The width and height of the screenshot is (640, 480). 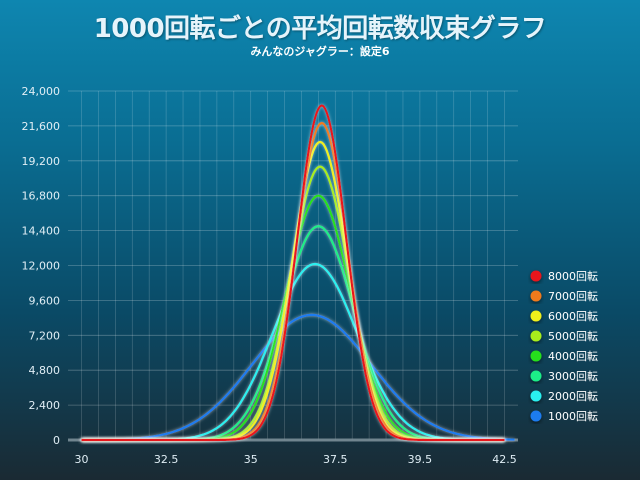 I want to click on legend-item: 2000回転, so click(x=562, y=396).